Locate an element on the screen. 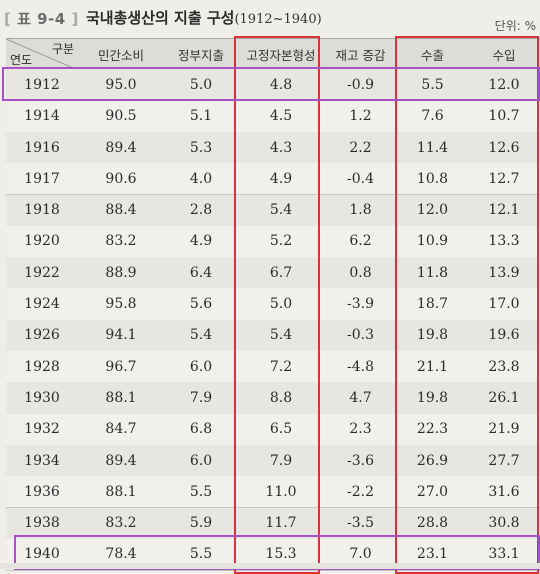  table-row: 1936 88.1 5.5 11.0 -2.2 27.0 31.6 is located at coordinates (273, 492).